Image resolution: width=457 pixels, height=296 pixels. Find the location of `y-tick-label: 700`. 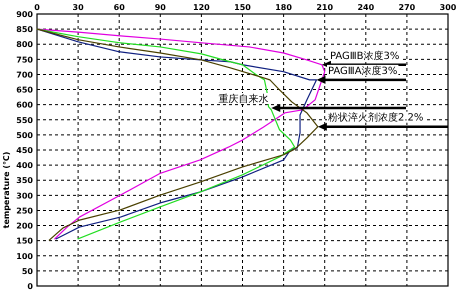

y-tick-label: 700 is located at coordinates (25, 75).